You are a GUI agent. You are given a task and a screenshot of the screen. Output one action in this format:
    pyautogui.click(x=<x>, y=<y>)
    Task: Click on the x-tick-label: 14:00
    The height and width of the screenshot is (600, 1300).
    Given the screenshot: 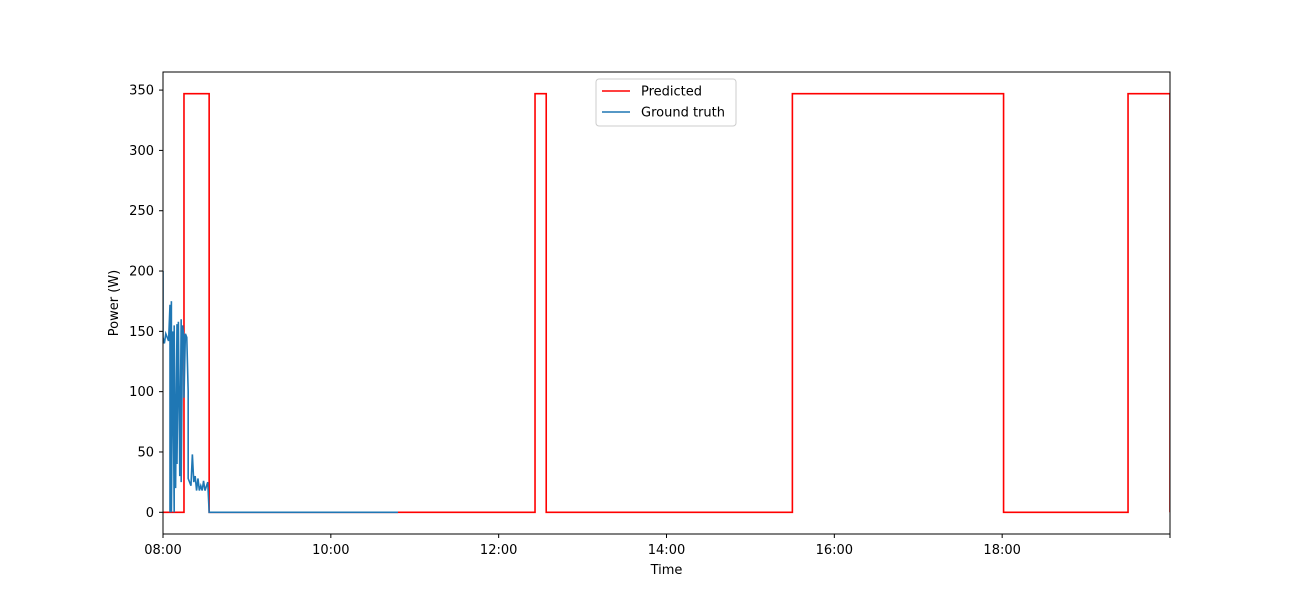 What is the action you would take?
    pyautogui.click(x=666, y=550)
    